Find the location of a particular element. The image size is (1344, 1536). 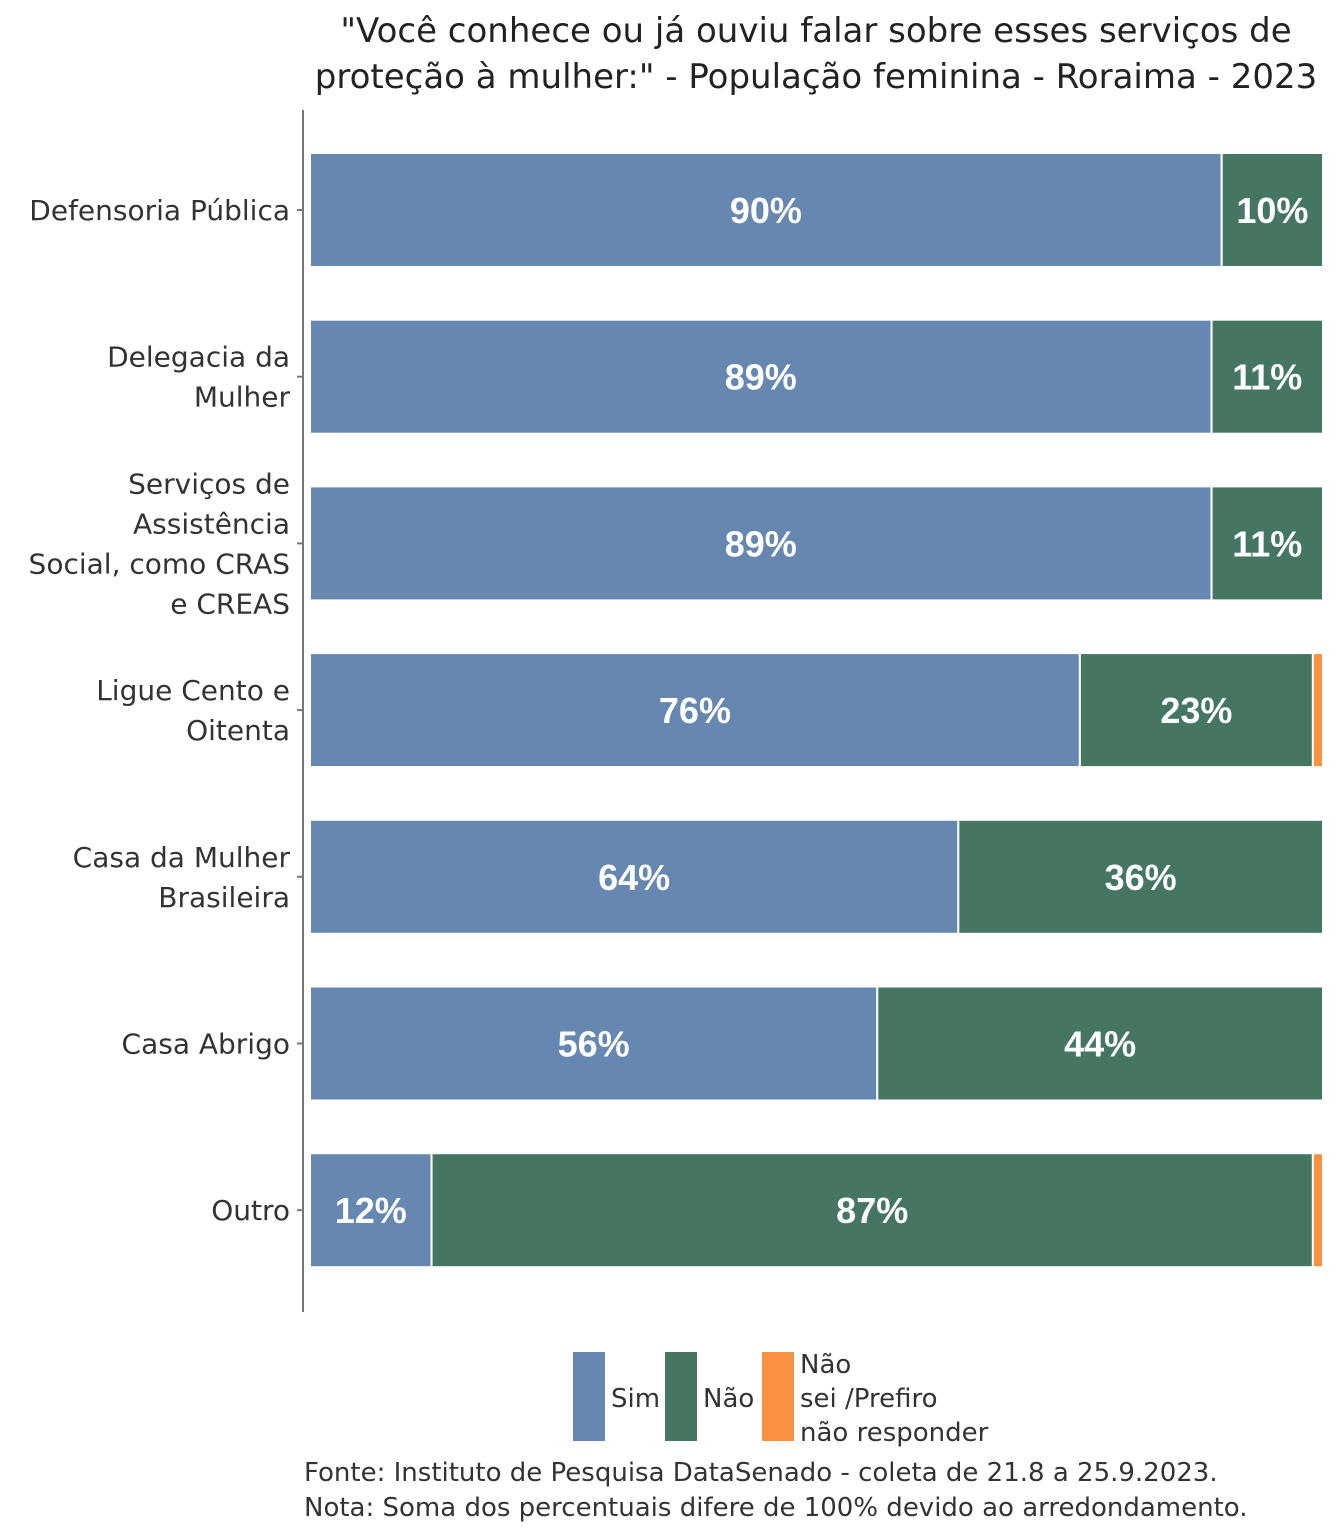

category-label: Social, como CRAS is located at coordinates (159, 563).